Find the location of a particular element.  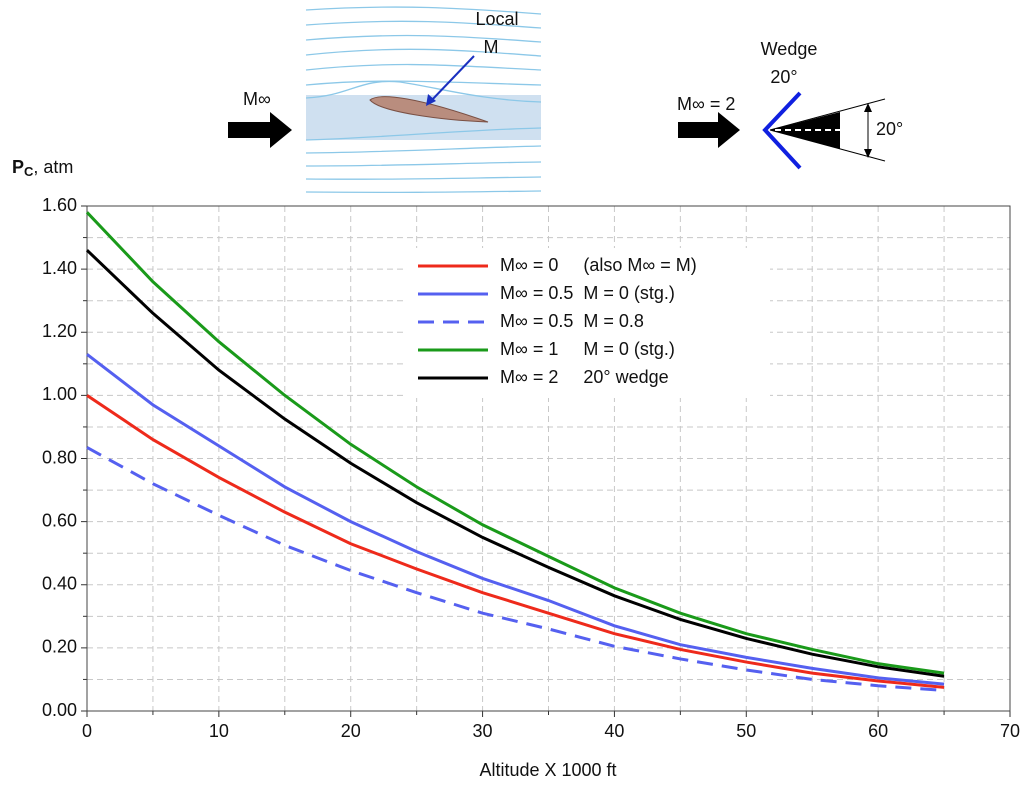

wedge-title: Wedge is located at coordinates (789, 49).